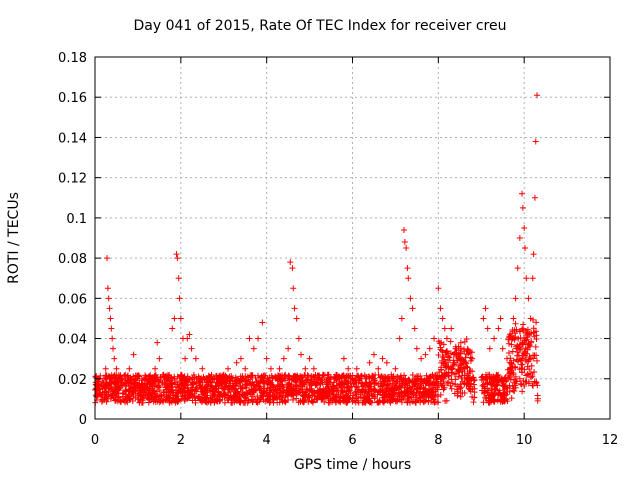 The image size is (640, 480). I want to click on y-tick-label: 0.02, so click(72, 380).